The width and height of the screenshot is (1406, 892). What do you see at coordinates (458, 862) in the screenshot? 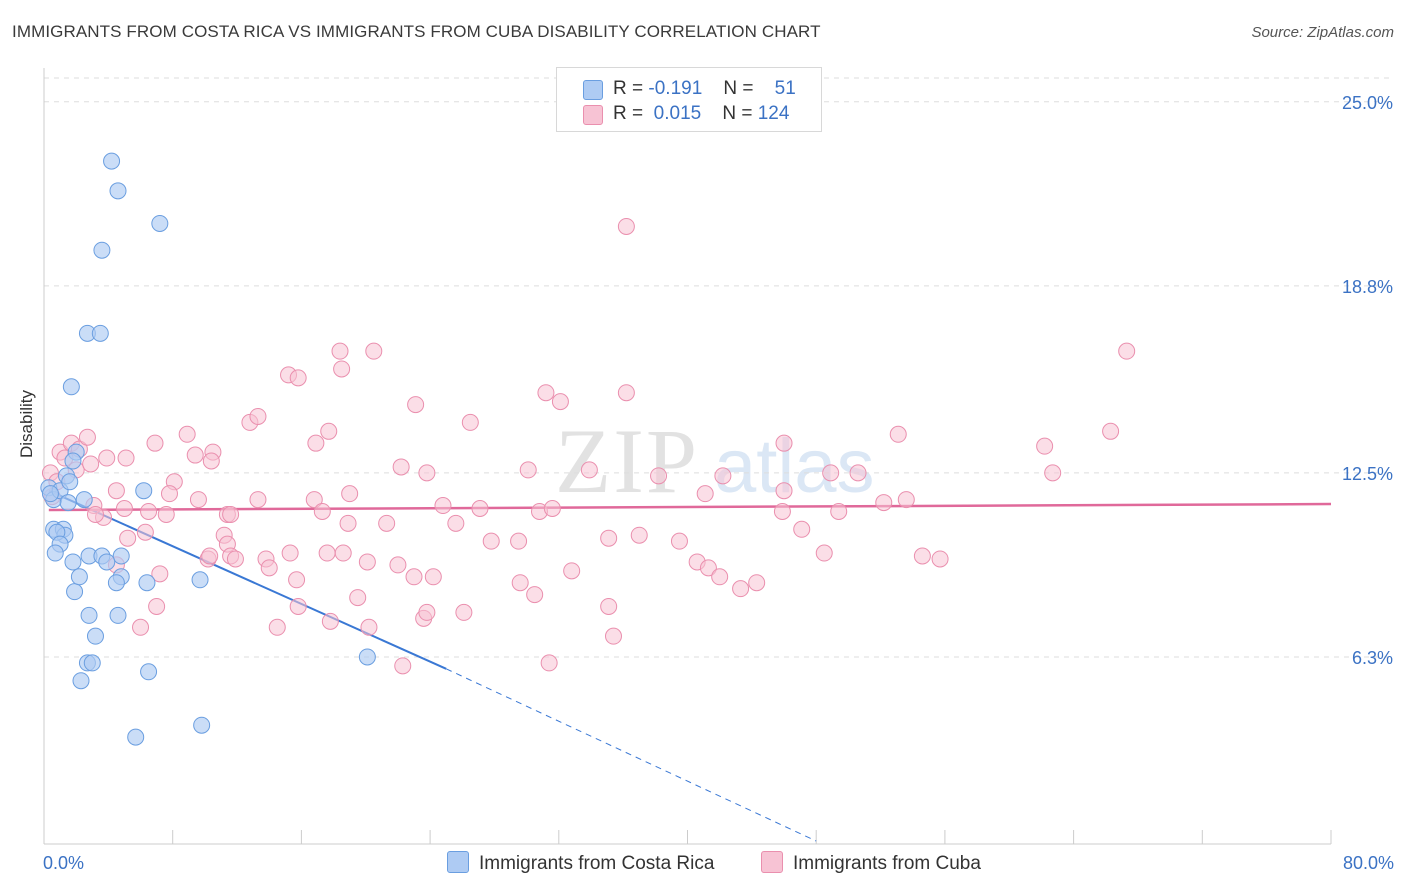
I see `bottom-legend-swatch-costa-rica` at bounding box center [458, 862].